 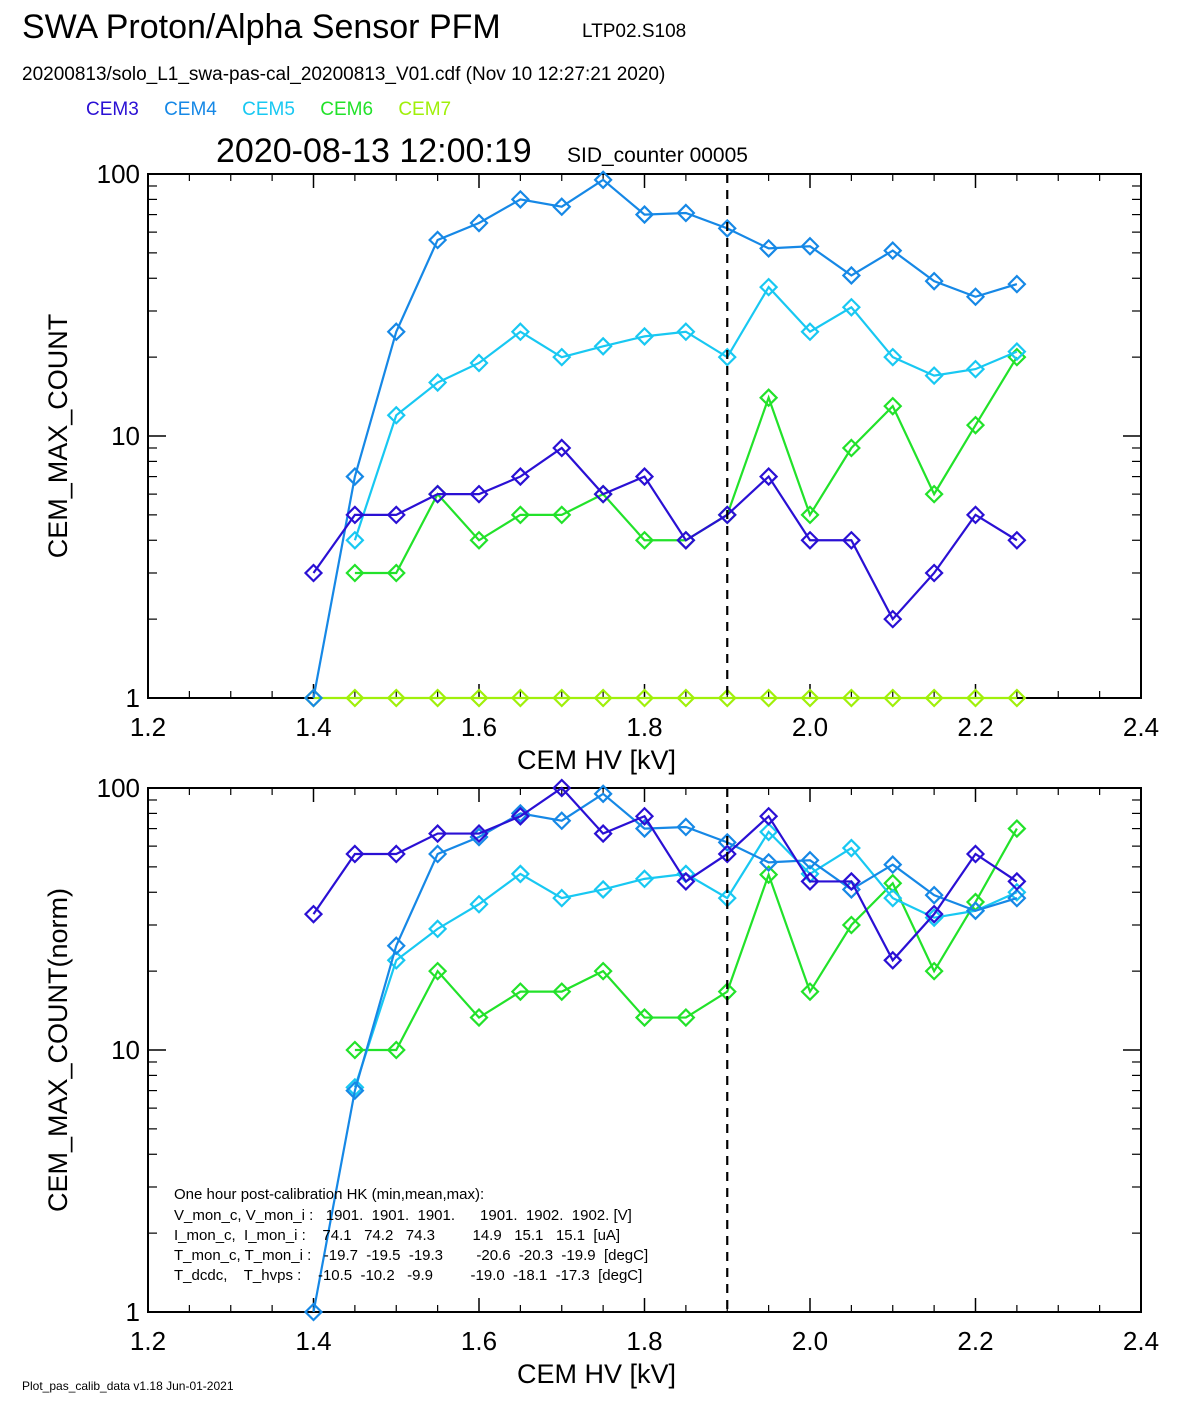 What do you see at coordinates (810, 1341) in the screenshot?
I see `x-tick-label: 2.0` at bounding box center [810, 1341].